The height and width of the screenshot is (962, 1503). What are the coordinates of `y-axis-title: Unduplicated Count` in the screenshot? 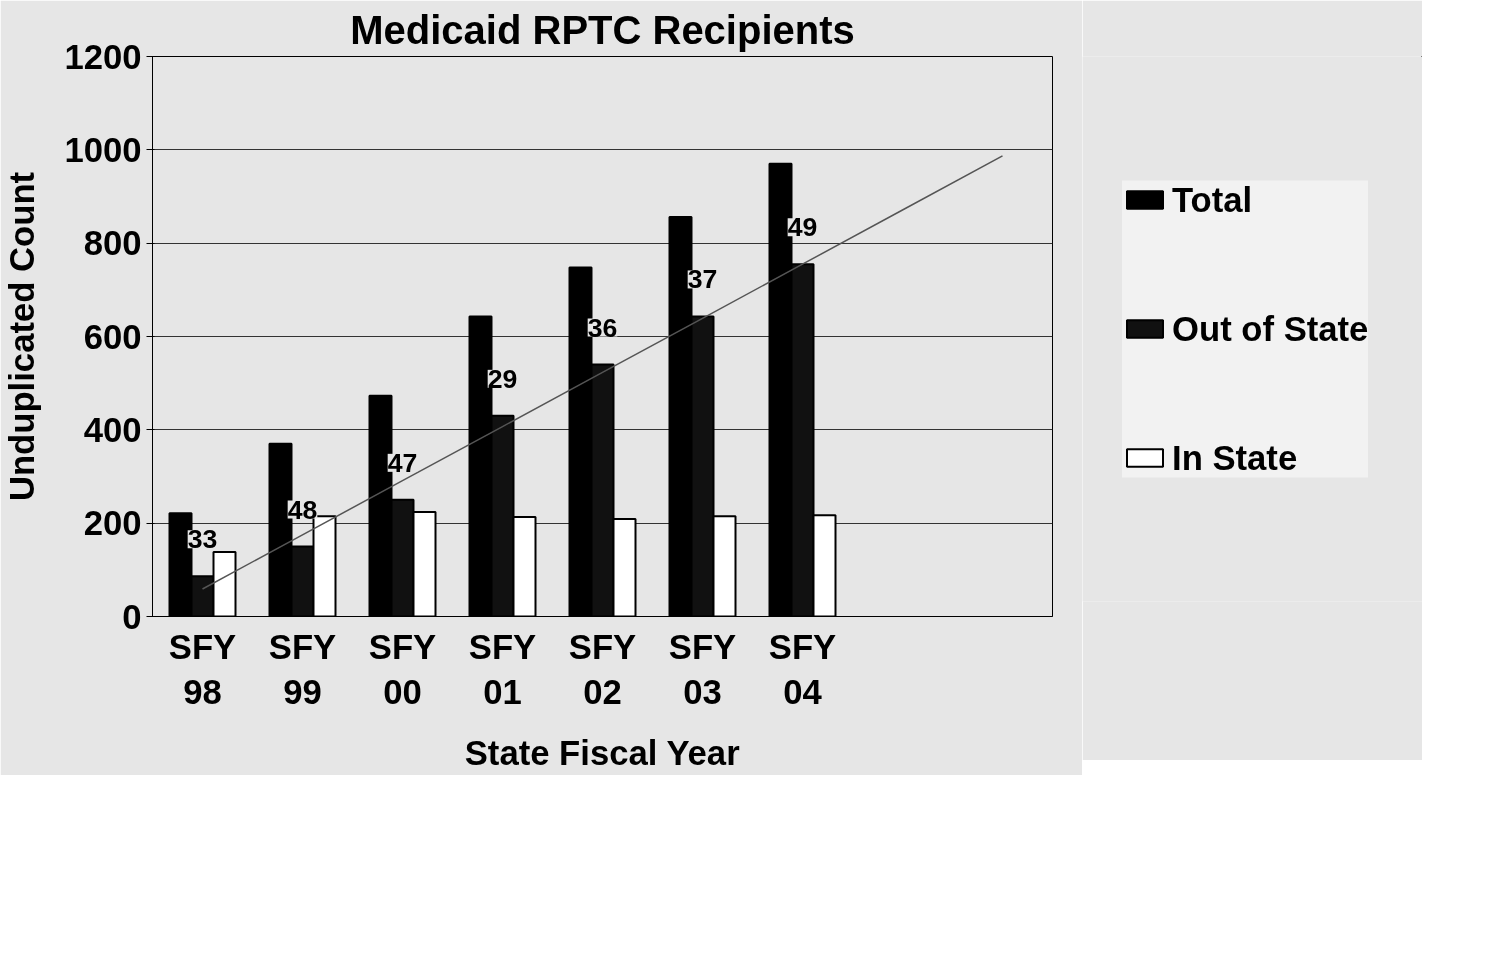 It's located at (22, 336).